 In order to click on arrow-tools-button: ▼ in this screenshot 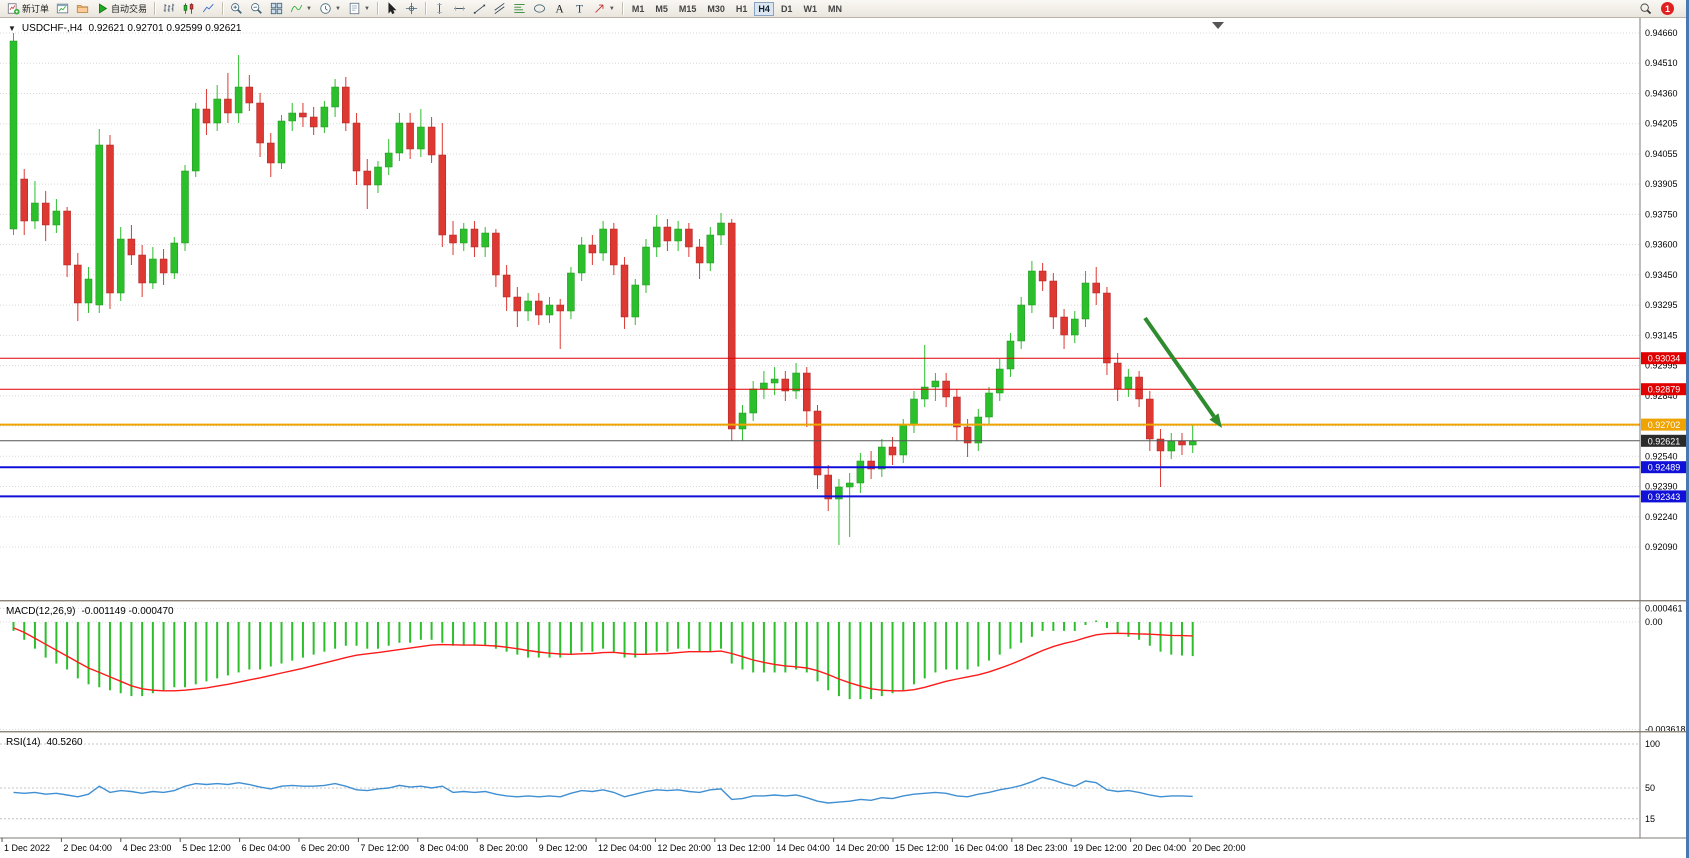, I will do `click(604, 9)`.